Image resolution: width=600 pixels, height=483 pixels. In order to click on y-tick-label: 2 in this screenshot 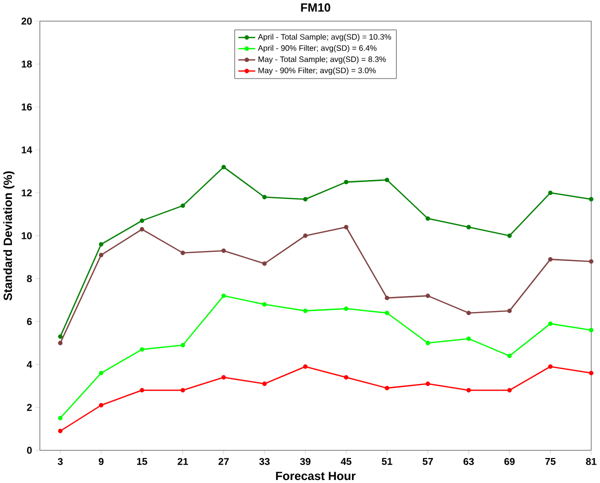, I will do `click(29, 407)`.